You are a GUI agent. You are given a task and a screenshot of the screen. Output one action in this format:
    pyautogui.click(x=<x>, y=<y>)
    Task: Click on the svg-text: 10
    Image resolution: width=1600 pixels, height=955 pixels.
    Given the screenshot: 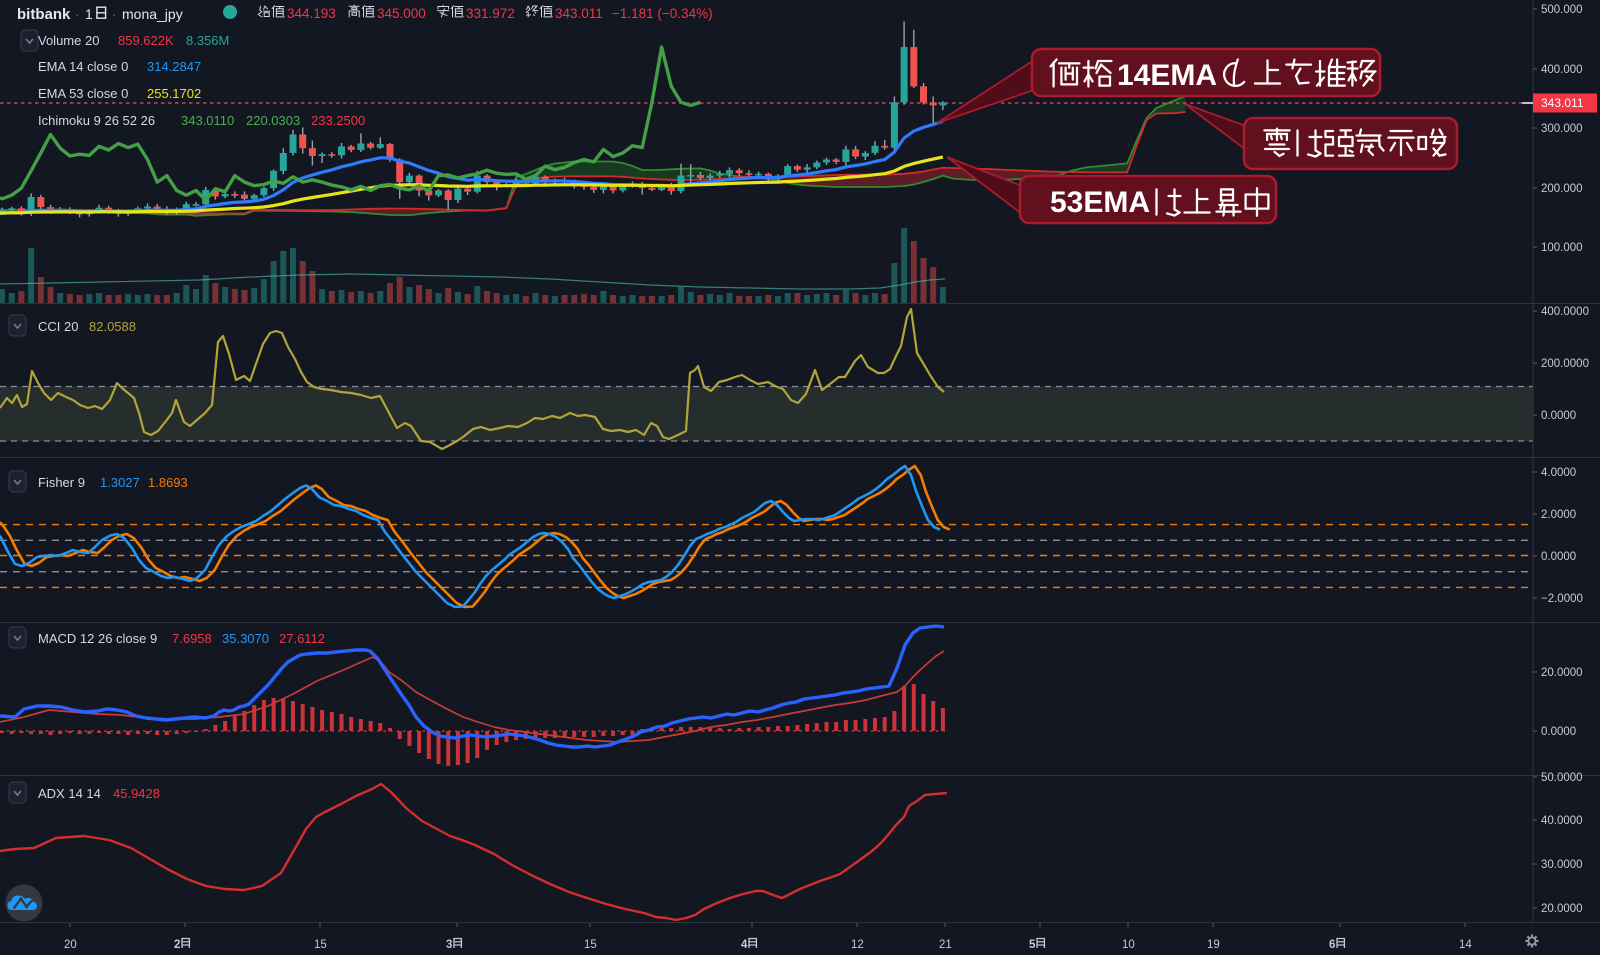 What is the action you would take?
    pyautogui.click(x=1128, y=945)
    